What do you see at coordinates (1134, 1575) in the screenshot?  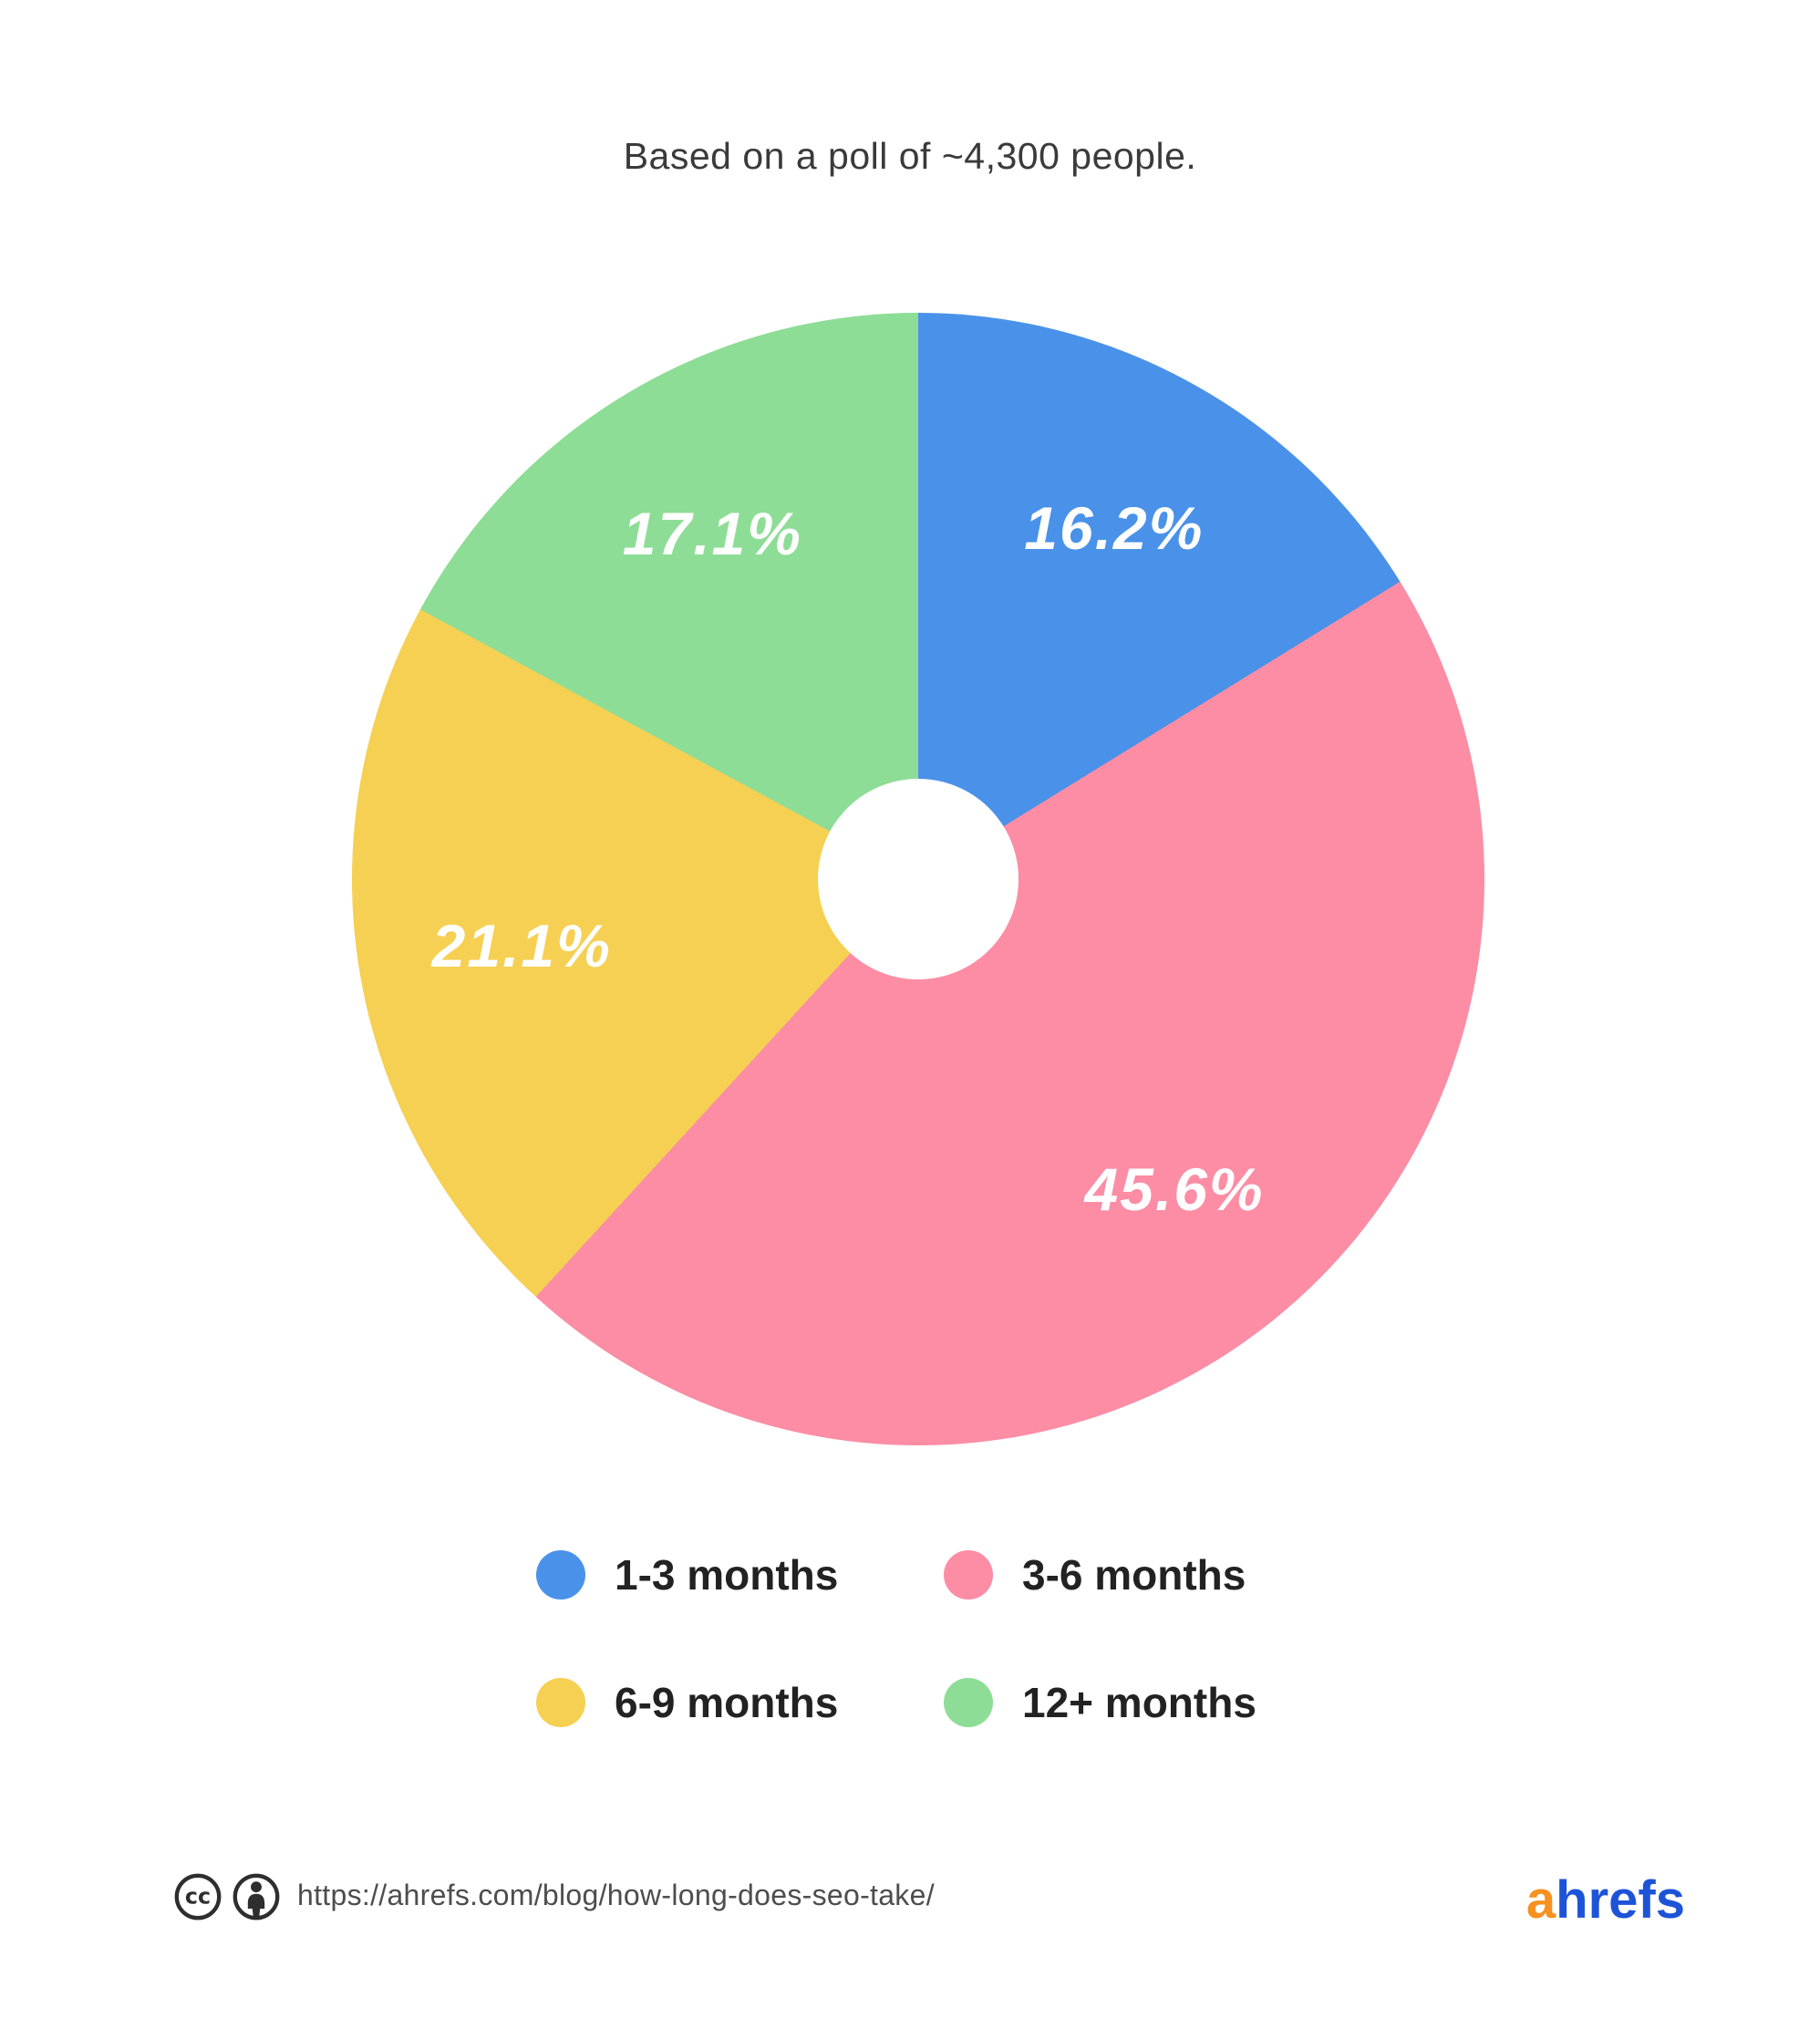 I see `legend-label: 3-6 months` at bounding box center [1134, 1575].